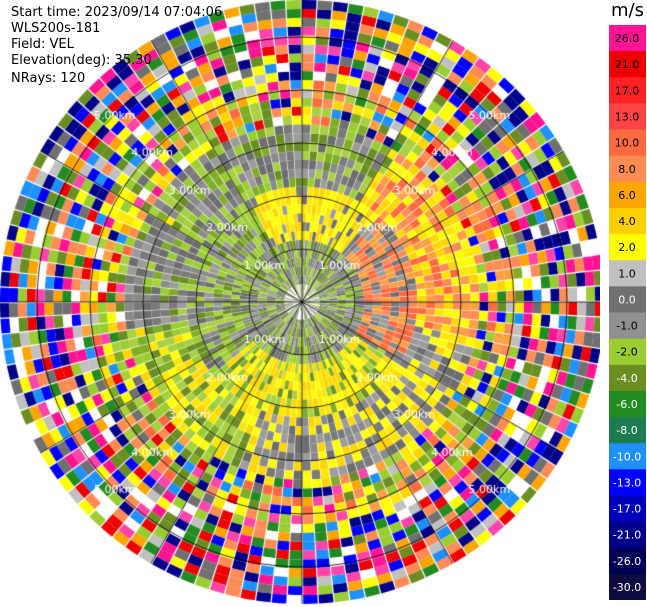 This screenshot has height=607, width=647. What do you see at coordinates (48, 78) in the screenshot?
I see `nrays-label: NRays: 120` at bounding box center [48, 78].